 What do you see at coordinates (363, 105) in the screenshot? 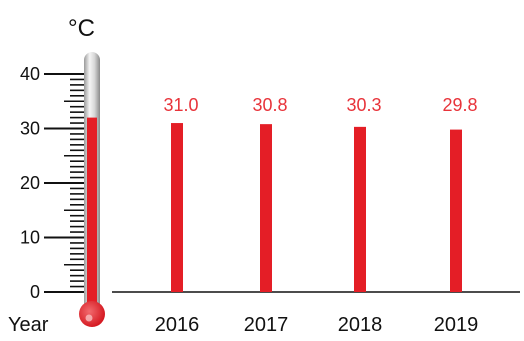
I see `value-label: 30.3` at bounding box center [363, 105].